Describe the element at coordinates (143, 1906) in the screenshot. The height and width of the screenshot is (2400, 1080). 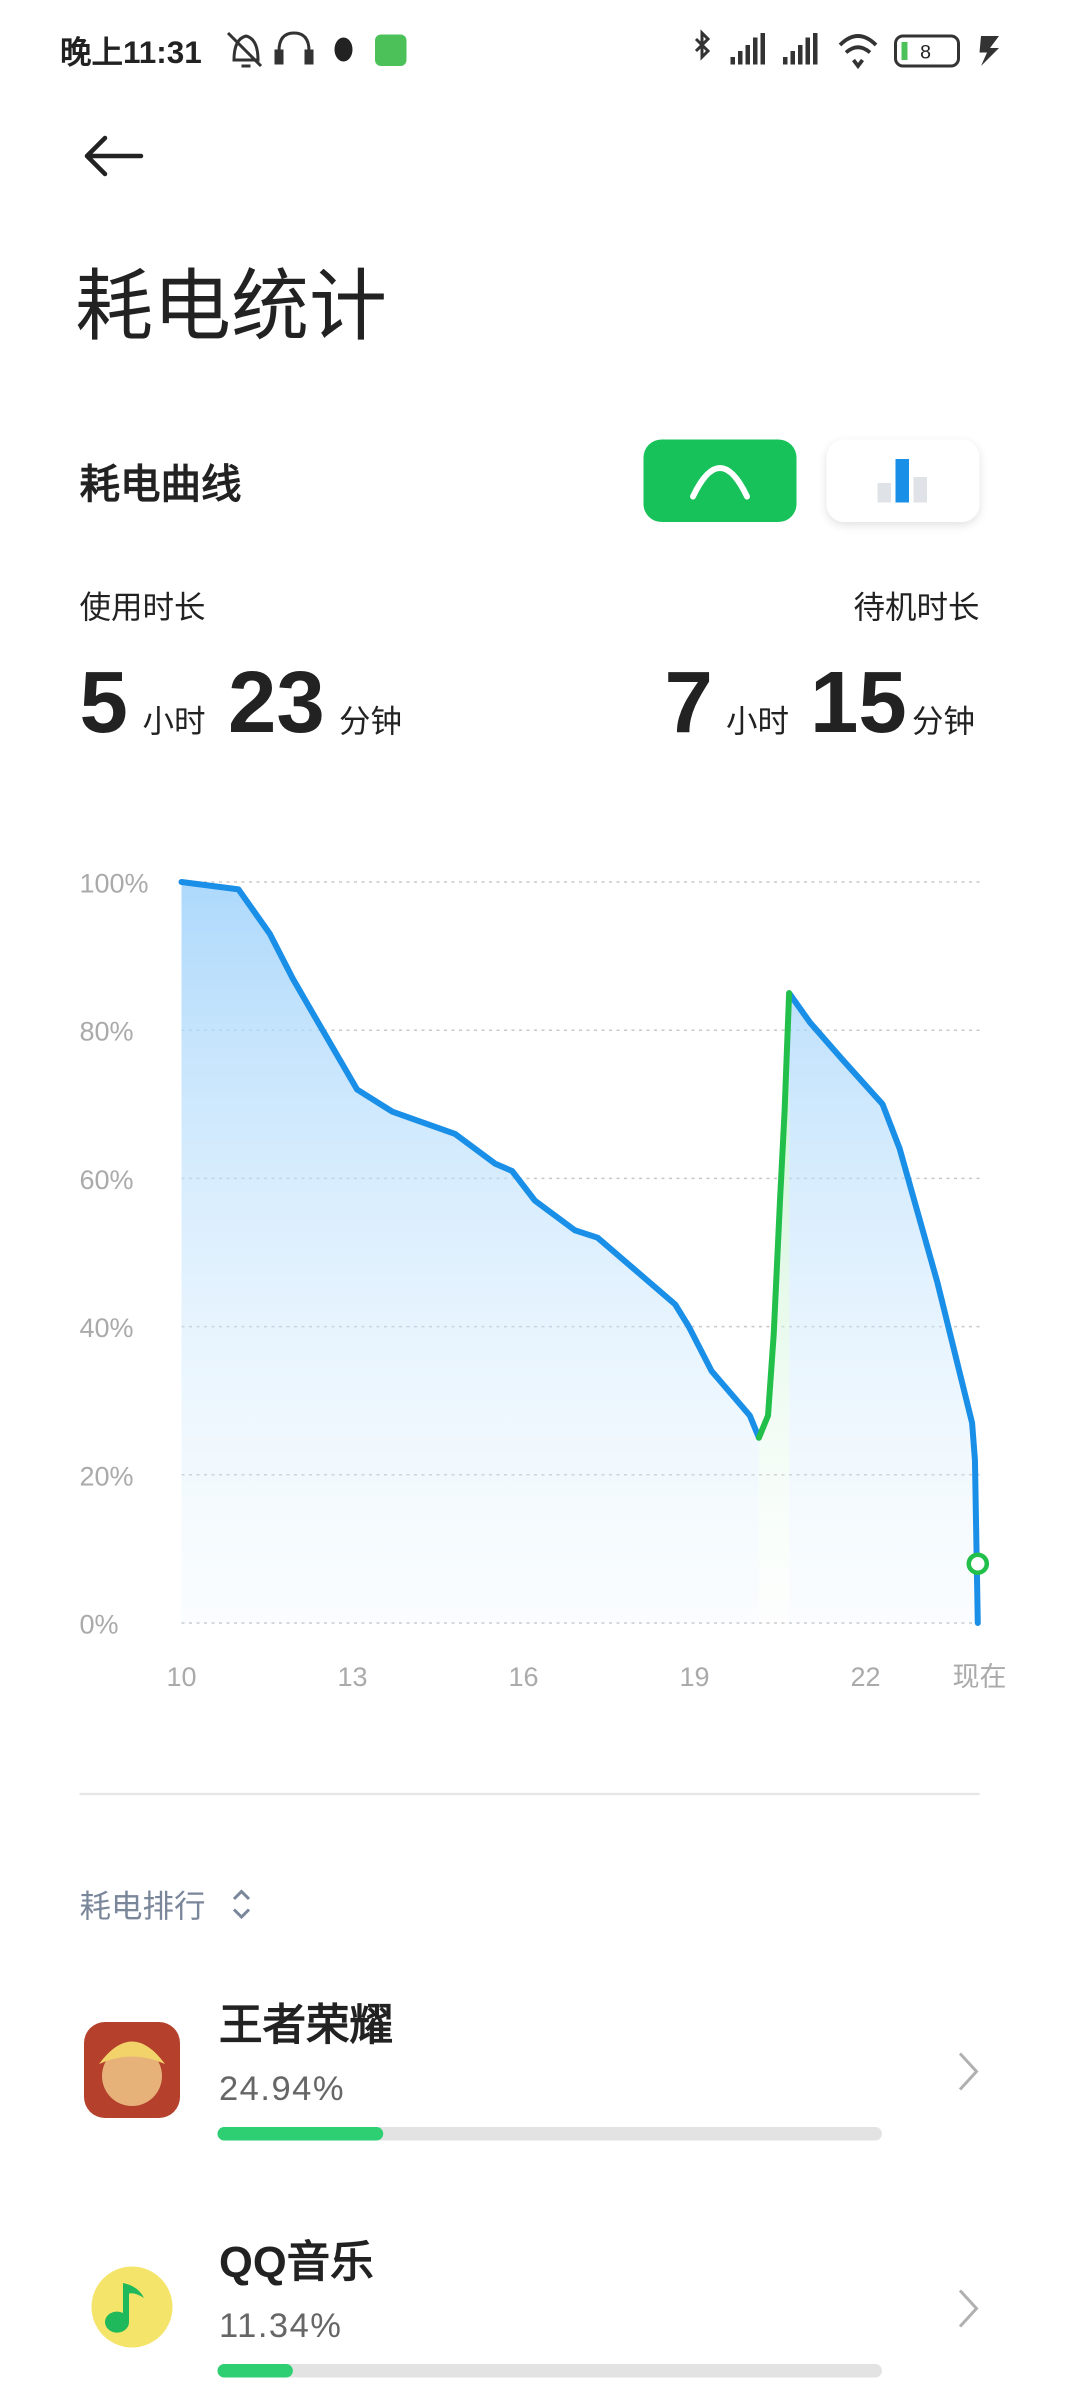
I see `ranking-title: 耗电排行` at that location.